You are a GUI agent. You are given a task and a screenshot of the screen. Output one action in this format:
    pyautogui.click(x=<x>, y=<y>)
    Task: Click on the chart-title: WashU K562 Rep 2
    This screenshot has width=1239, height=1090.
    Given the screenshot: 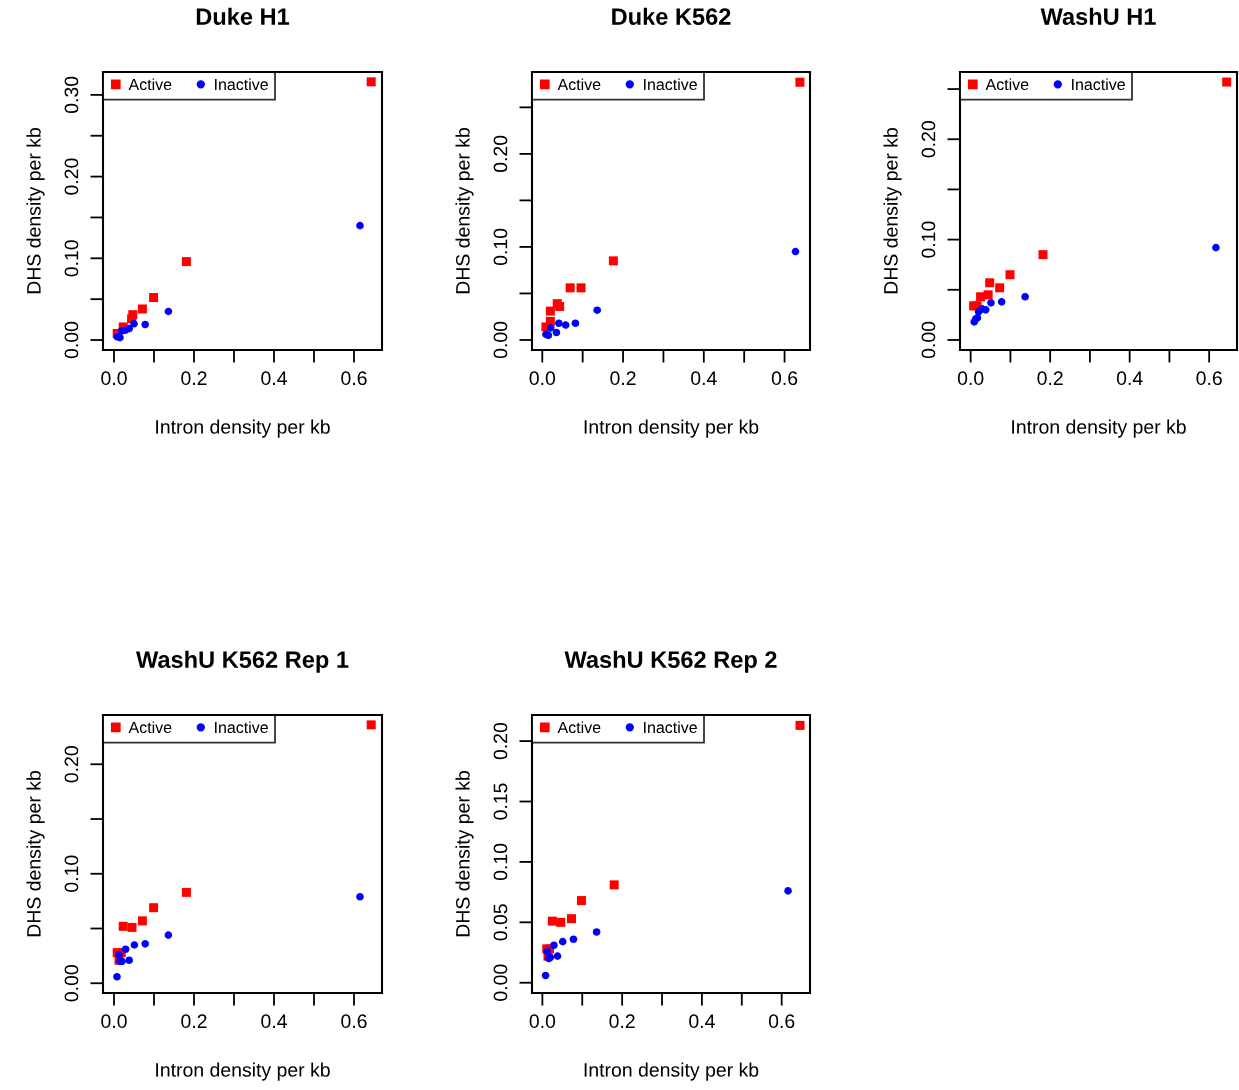 What is the action you would take?
    pyautogui.click(x=670, y=661)
    